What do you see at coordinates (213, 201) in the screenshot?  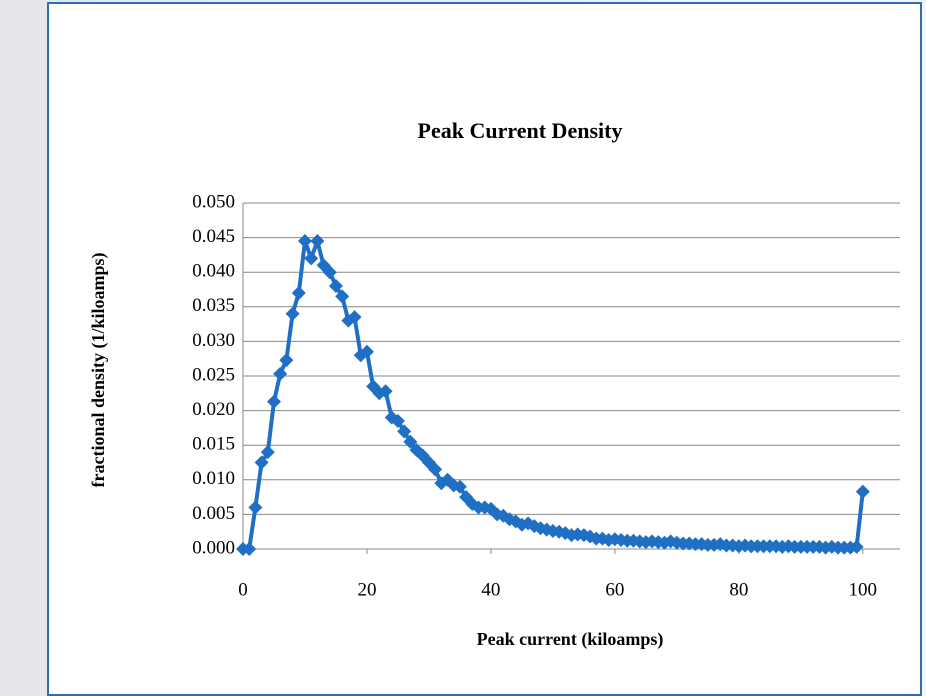 I see `y-tick-label: 0.050` at bounding box center [213, 201].